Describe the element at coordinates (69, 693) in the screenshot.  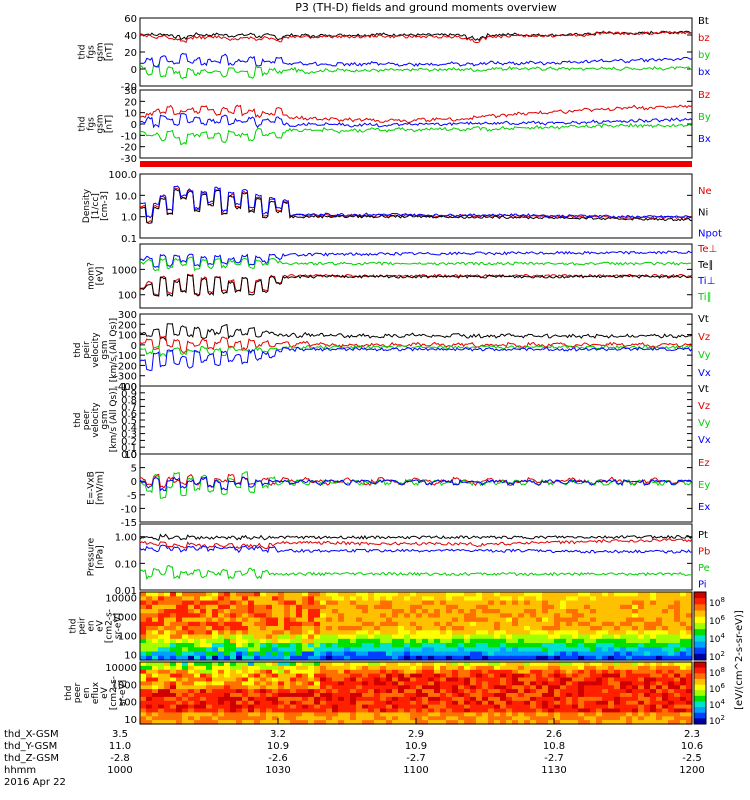
I see `y-axis-label: thd` at that location.